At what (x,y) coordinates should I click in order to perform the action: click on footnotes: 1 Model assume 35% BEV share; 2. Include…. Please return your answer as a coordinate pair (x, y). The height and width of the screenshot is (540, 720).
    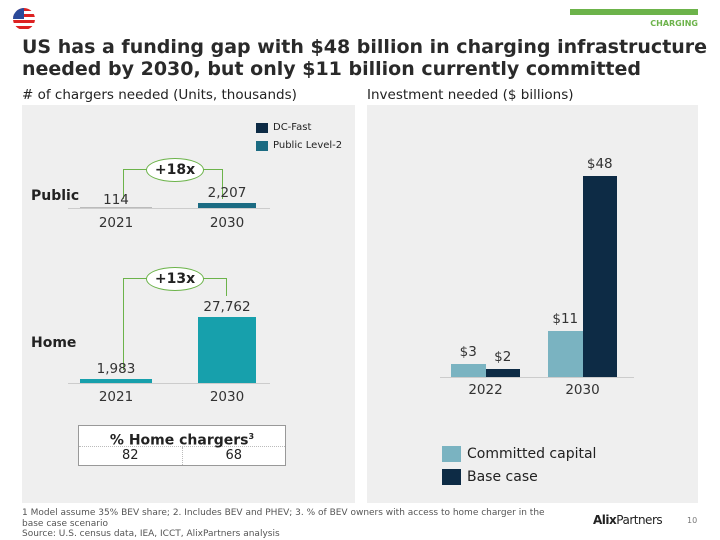
    Looking at the image, I should click on (283, 518).